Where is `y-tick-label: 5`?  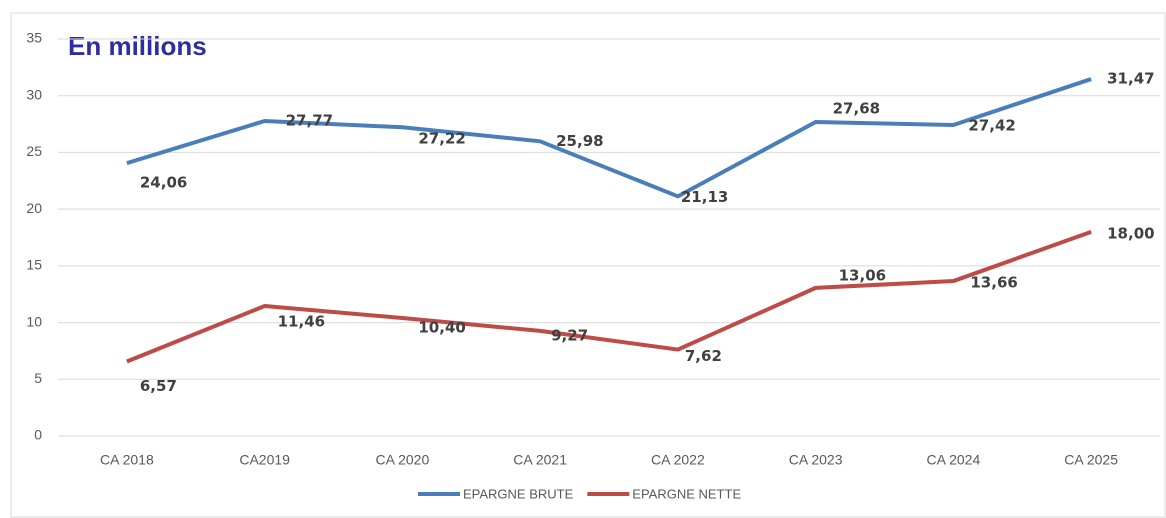
y-tick-label: 5 is located at coordinates (38, 378).